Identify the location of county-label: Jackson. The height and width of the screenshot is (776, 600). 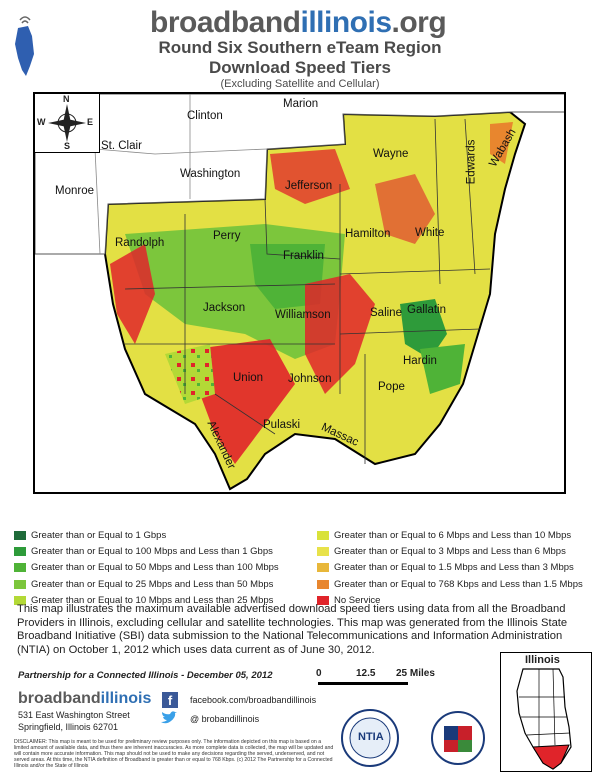
(224, 308).